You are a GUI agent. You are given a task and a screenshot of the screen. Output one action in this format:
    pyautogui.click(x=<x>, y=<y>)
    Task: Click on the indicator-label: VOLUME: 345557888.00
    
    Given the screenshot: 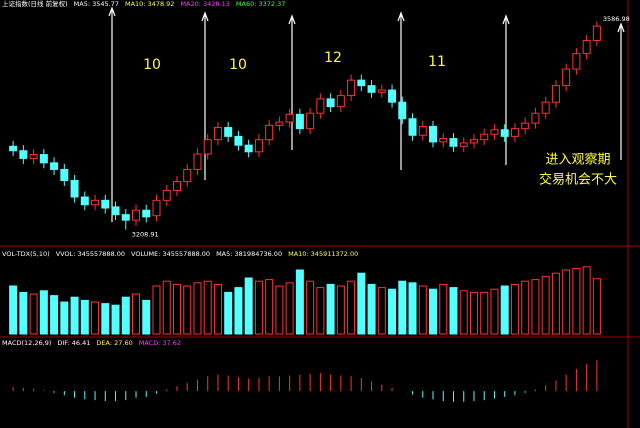 What is the action you would take?
    pyautogui.click(x=170, y=254)
    